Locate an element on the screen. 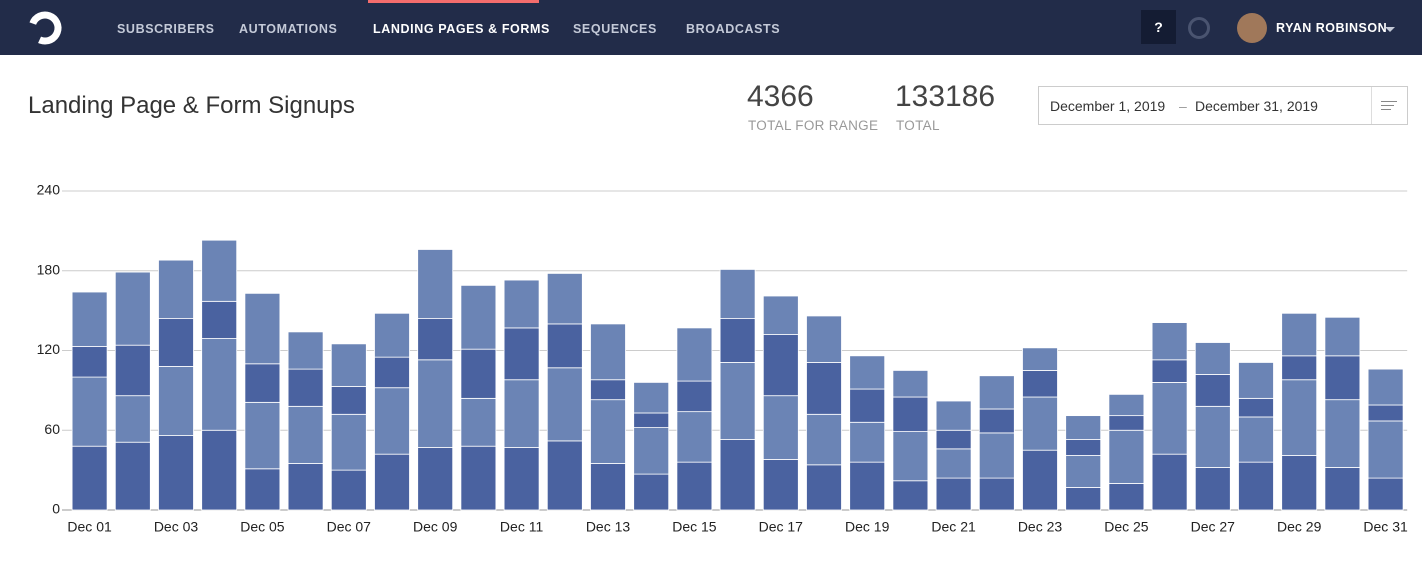  help-button: ? is located at coordinates (1158, 27).